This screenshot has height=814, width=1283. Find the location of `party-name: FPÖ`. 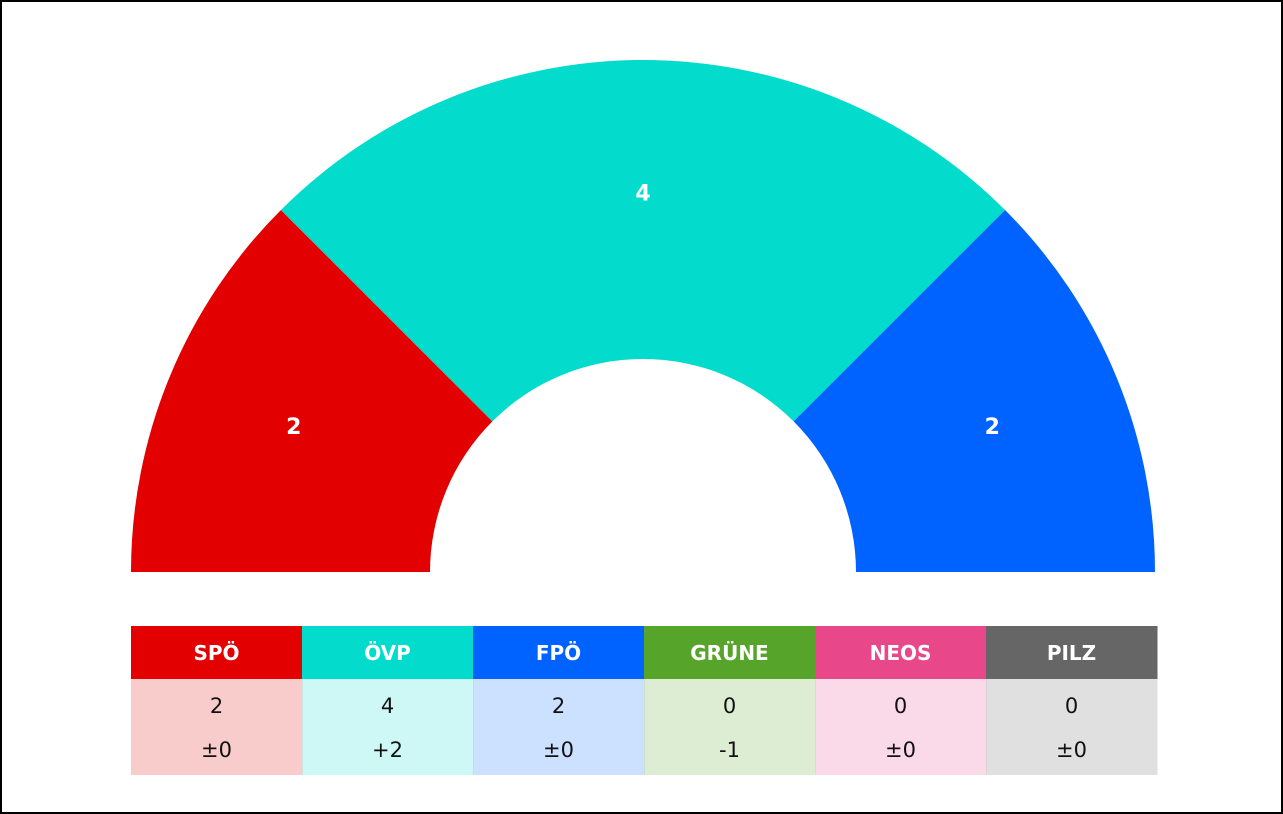

party-name: FPÖ is located at coordinates (558, 653).